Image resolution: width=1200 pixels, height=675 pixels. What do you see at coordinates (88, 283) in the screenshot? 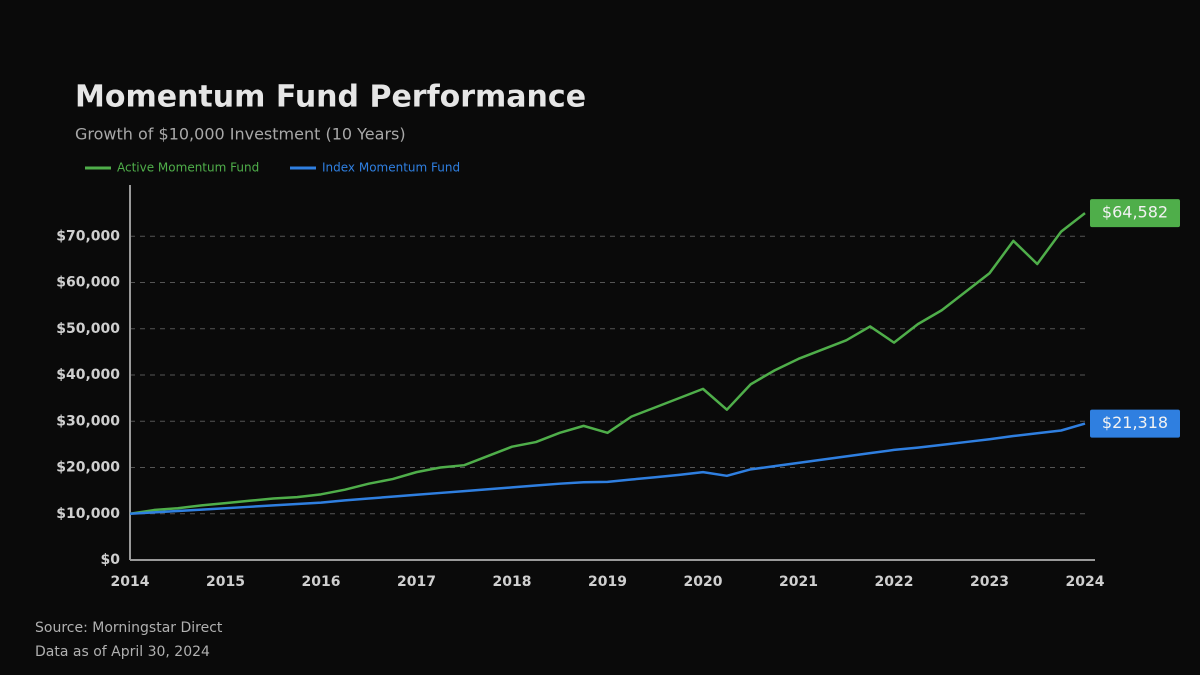
I see `y-tick-label: $60,000` at bounding box center [88, 283].